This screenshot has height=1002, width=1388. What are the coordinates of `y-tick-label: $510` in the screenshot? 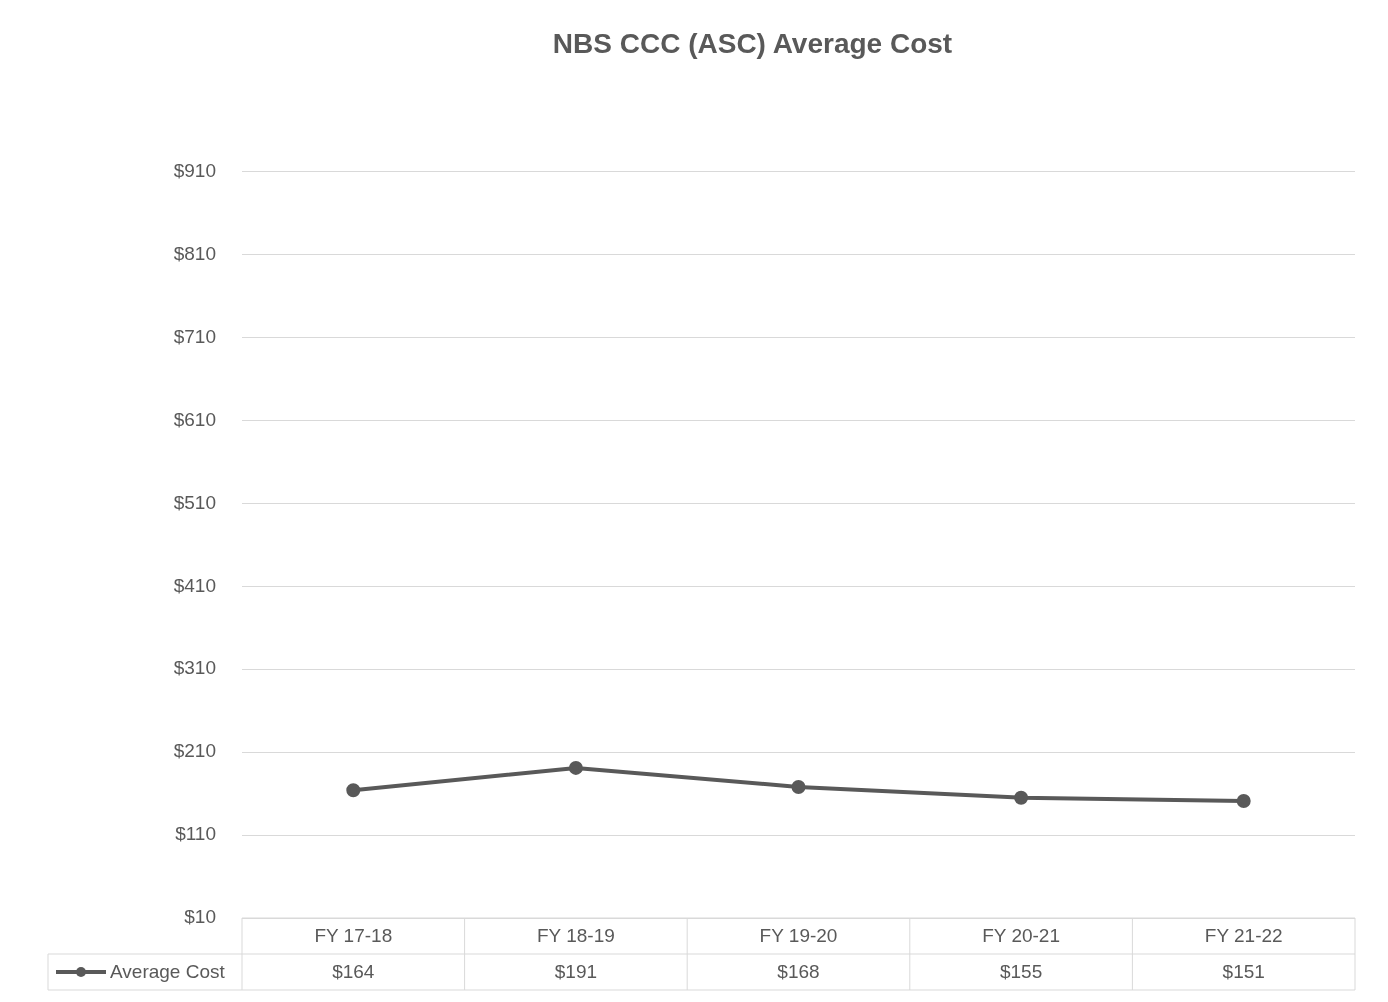 It's located at (194, 502).